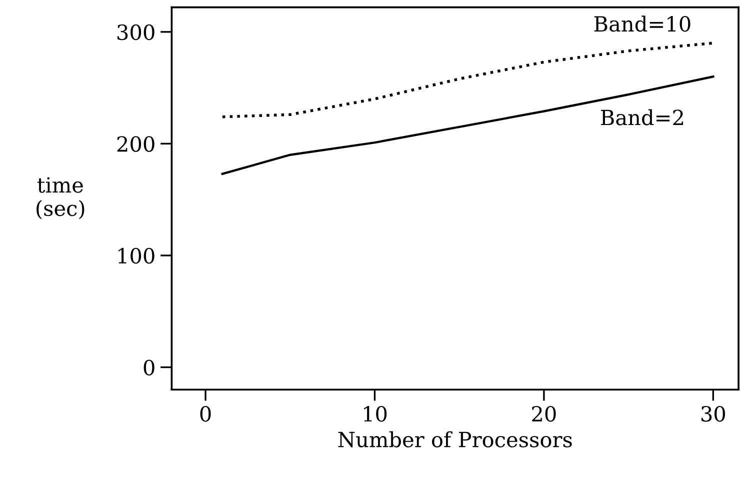 Image resolution: width=740 pixels, height=487 pixels. I want to click on x-tick-label: 10, so click(375, 414).